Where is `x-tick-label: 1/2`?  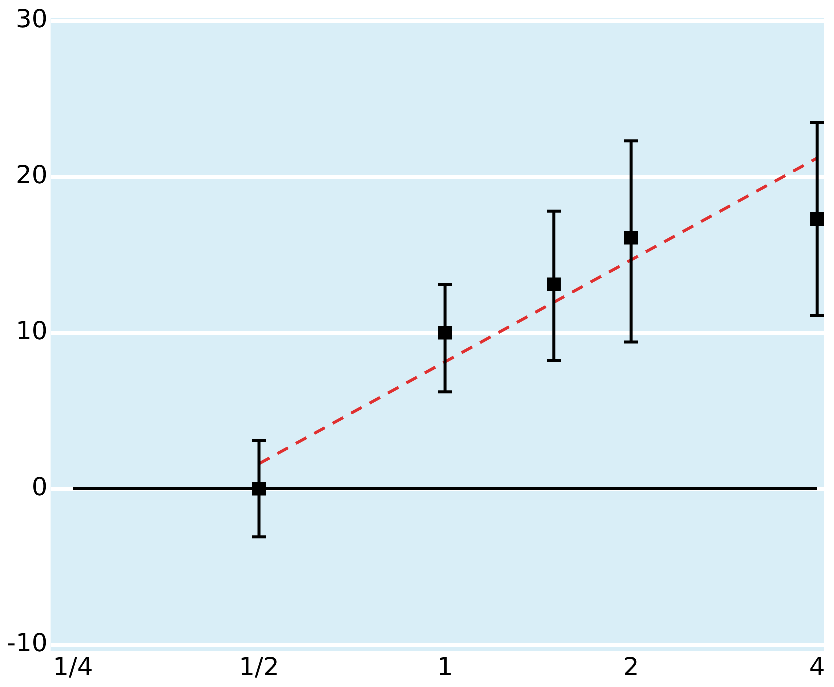 x-tick-label: 1/2 is located at coordinates (259, 667).